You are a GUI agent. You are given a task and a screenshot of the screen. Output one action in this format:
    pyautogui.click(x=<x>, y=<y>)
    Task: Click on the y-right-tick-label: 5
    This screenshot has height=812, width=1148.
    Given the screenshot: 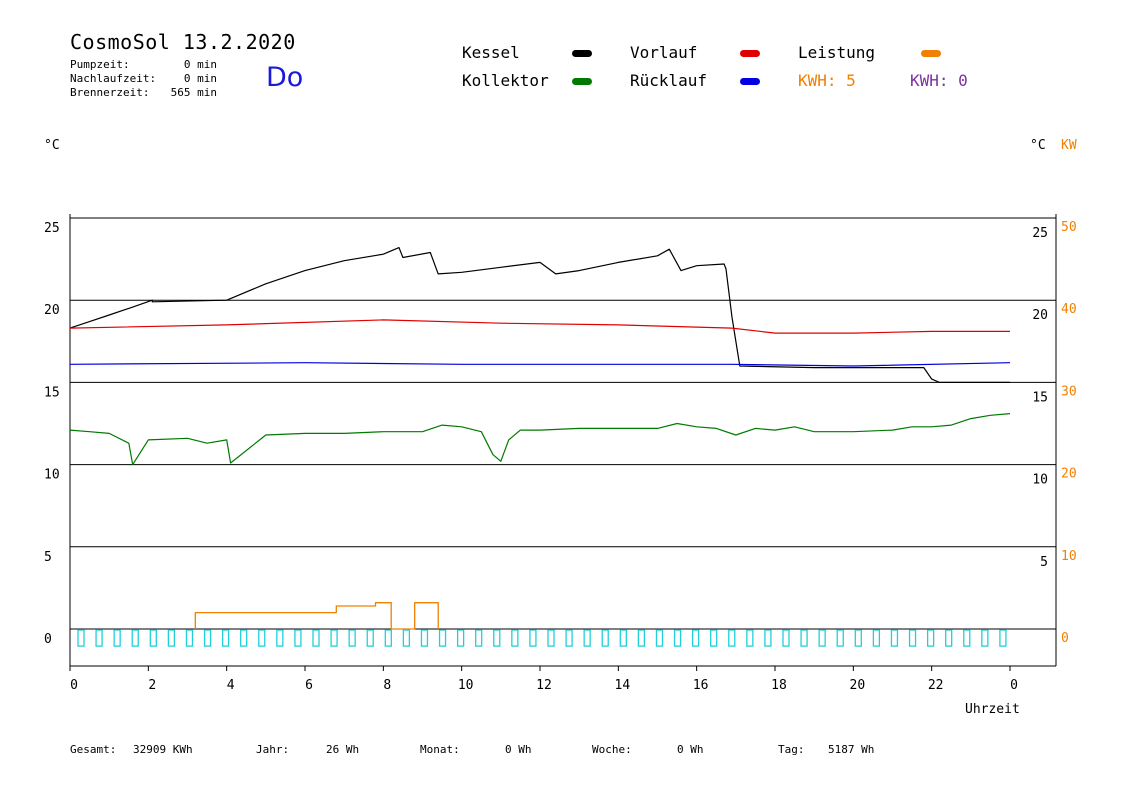 What is the action you would take?
    pyautogui.click(x=1044, y=562)
    